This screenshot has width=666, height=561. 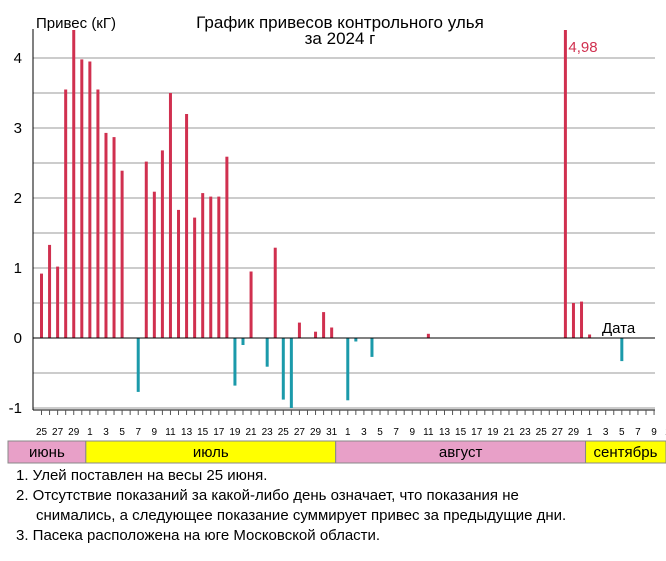 What do you see at coordinates (619, 328) in the screenshot?
I see `x-axis-label: Дата` at bounding box center [619, 328].